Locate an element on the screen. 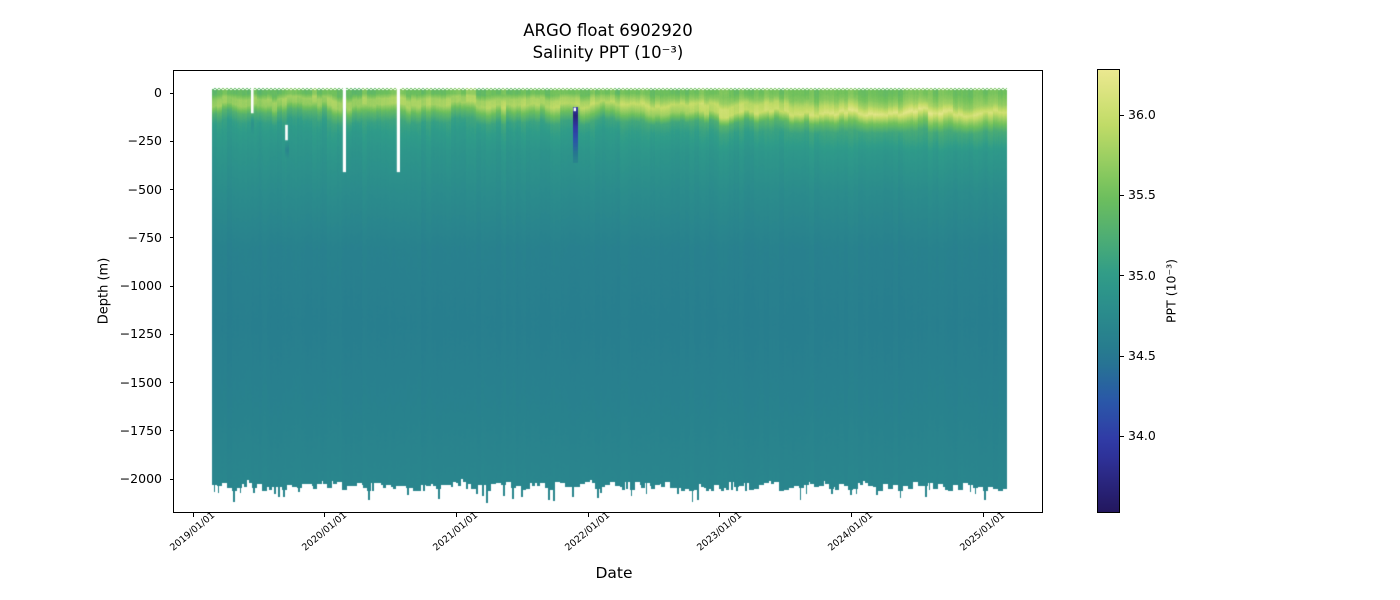 The image size is (1400, 600). y-tick-label: −2000 is located at coordinates (140, 478).